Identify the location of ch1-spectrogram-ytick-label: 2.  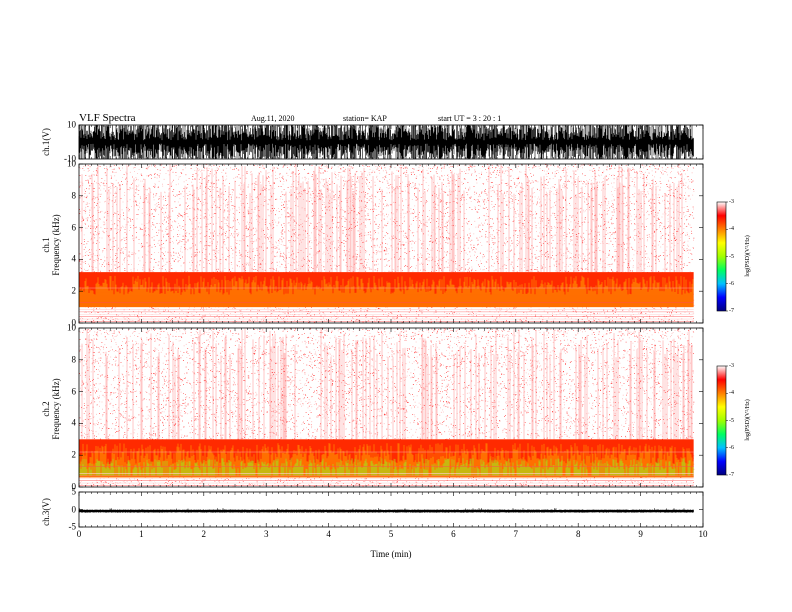
(74, 290).